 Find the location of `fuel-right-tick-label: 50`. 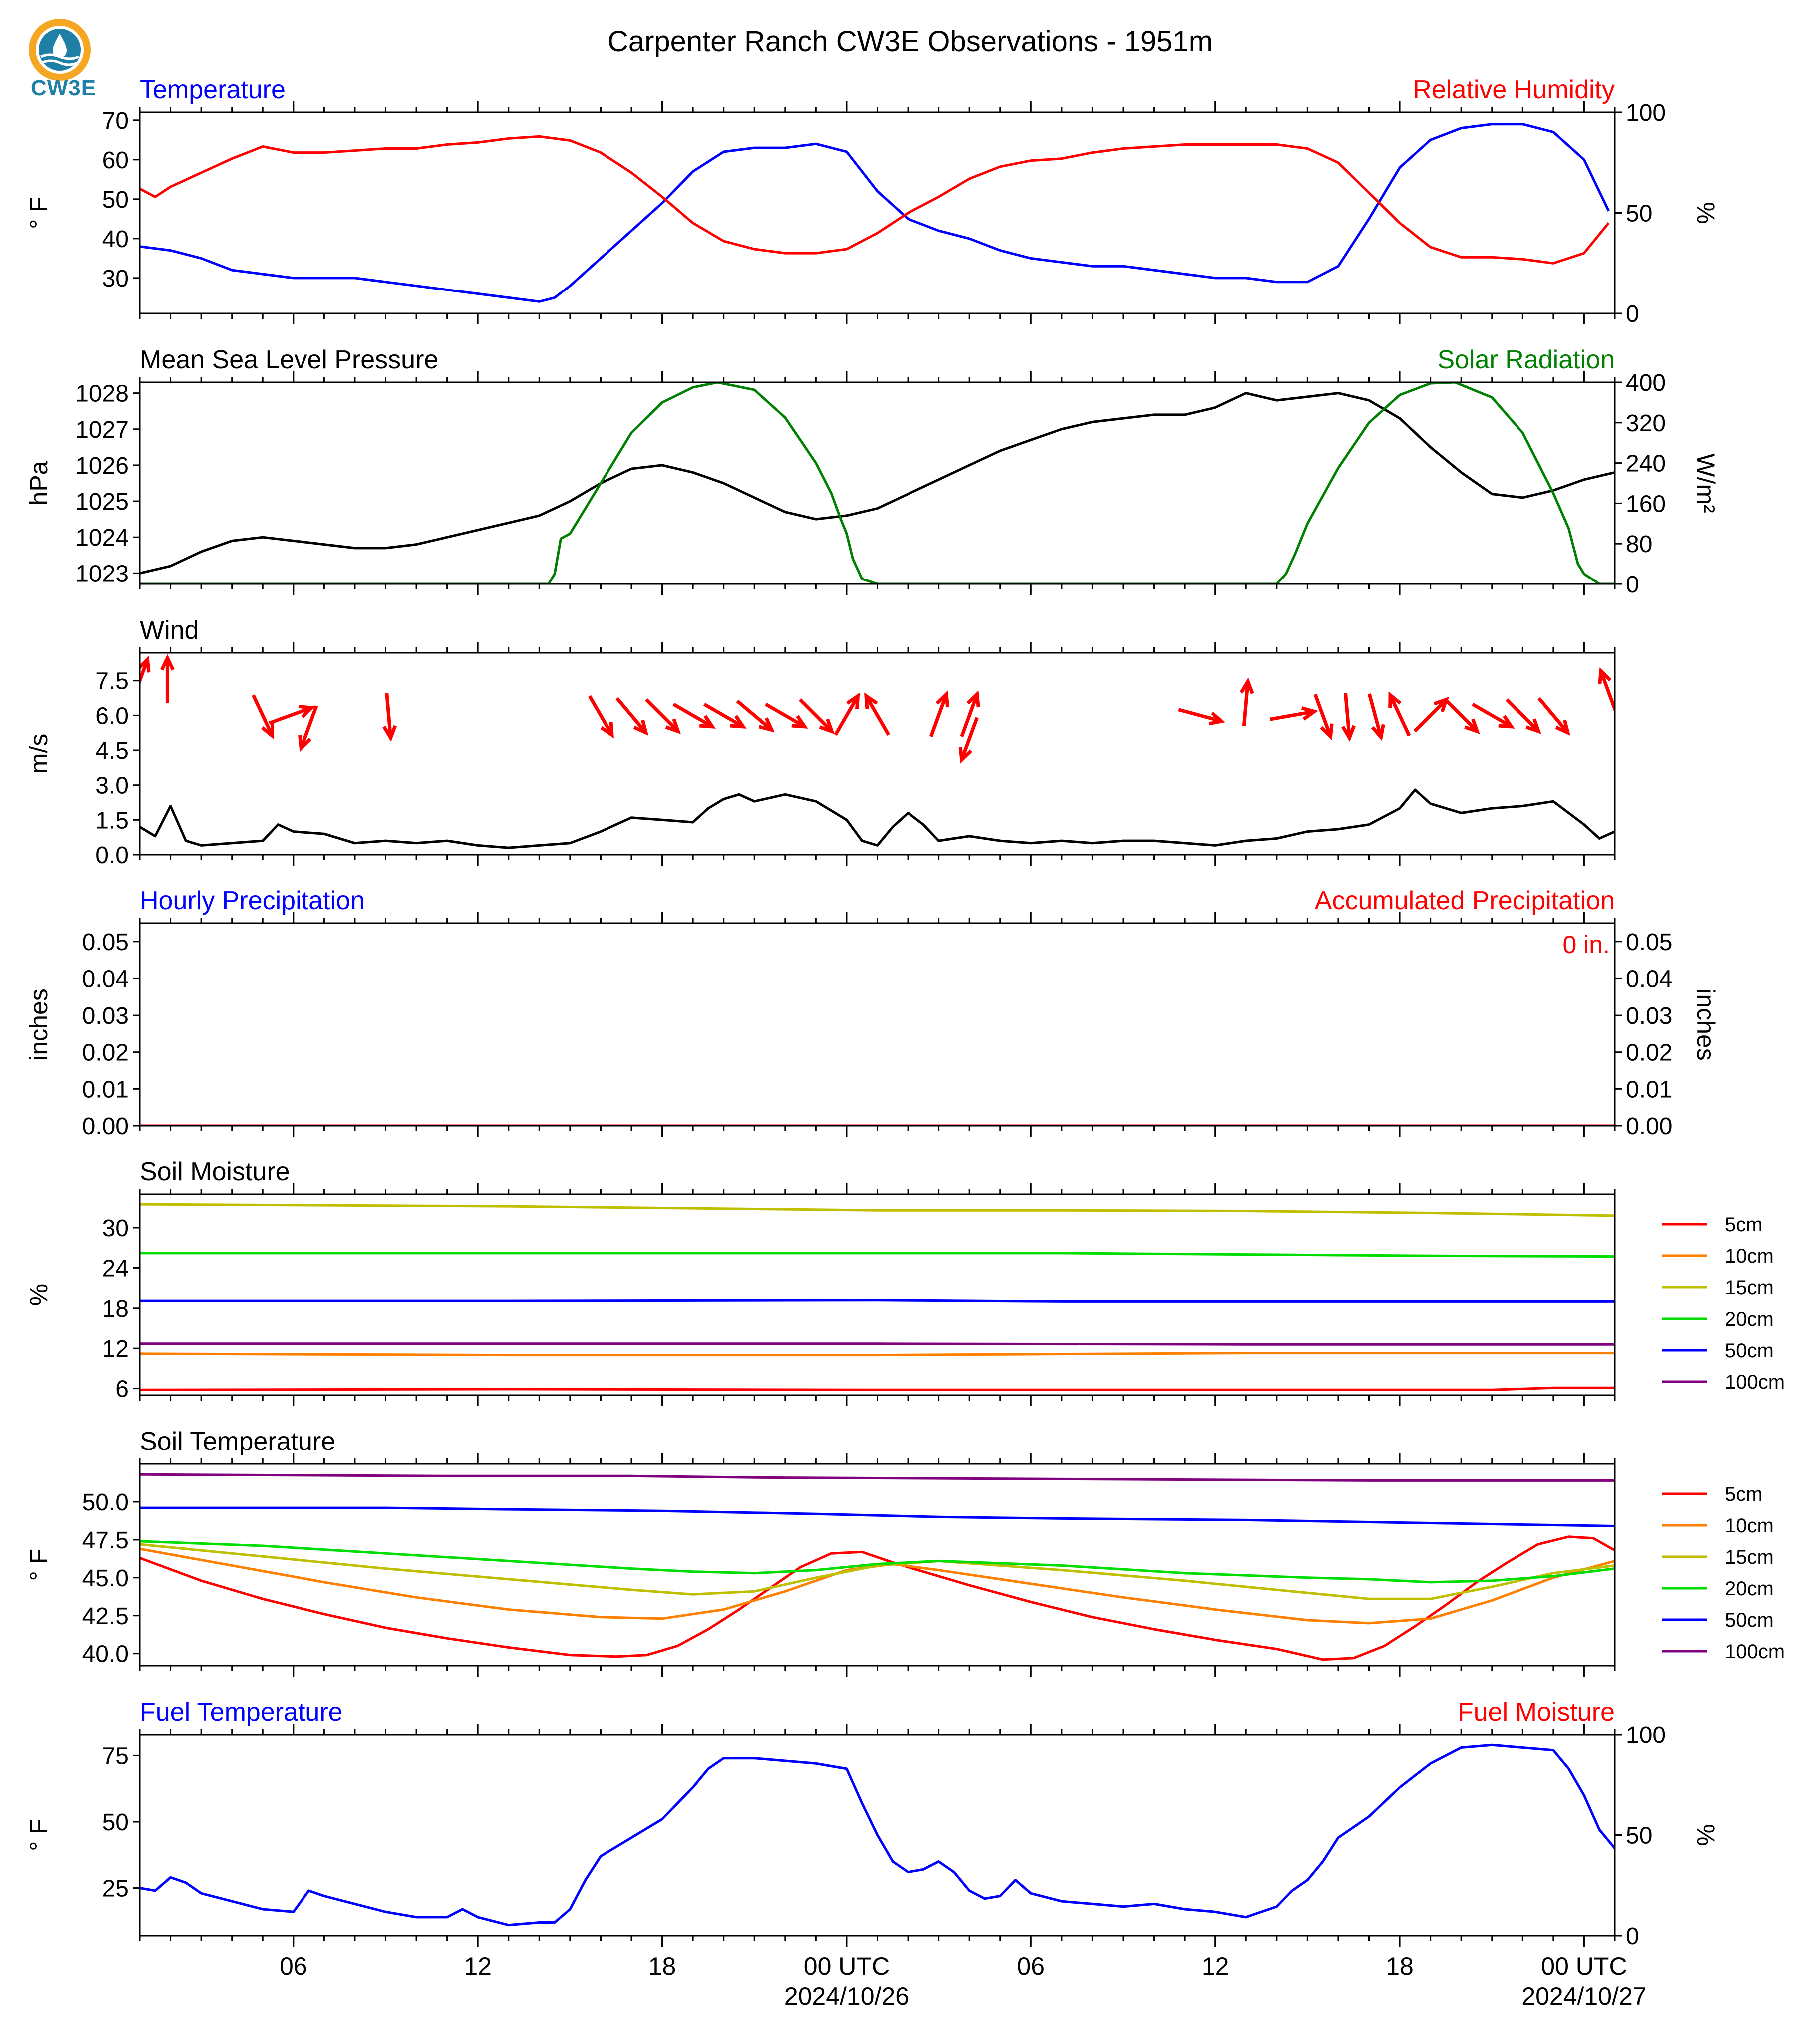

fuel-right-tick-label: 50 is located at coordinates (1639, 1836).